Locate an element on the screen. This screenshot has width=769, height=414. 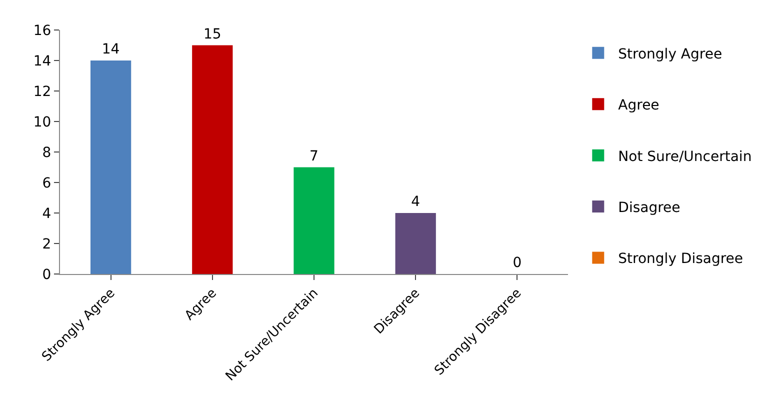
y-tick-label: 16 is located at coordinates (42, 30).